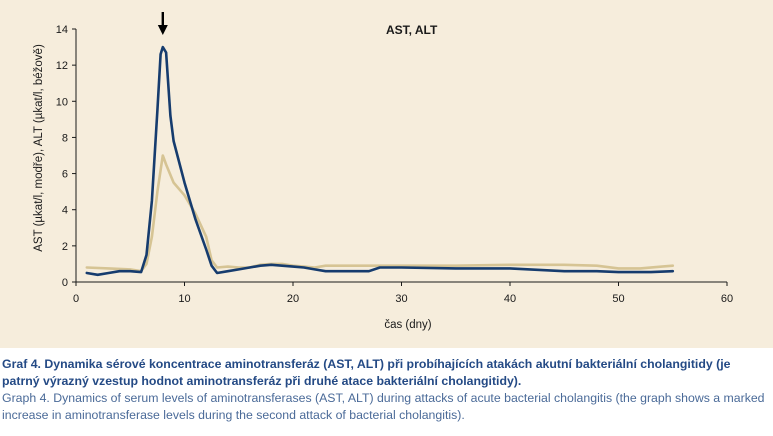 The image size is (773, 436). What do you see at coordinates (62, 102) in the screenshot?
I see `y-tick-label: 10` at bounding box center [62, 102].